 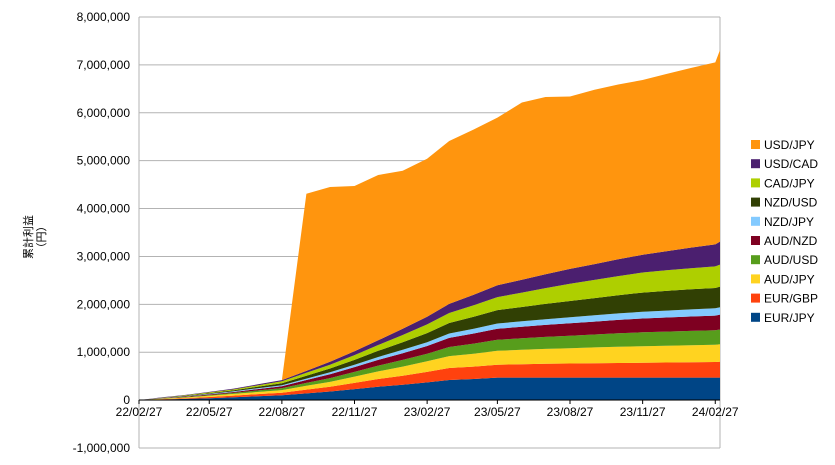 I want to click on x-tick-label: 23/02/27, so click(x=427, y=412).